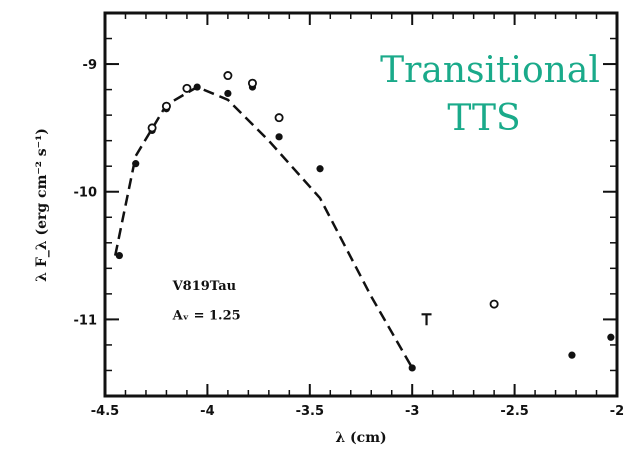  Describe the element at coordinates (360, 438) in the screenshot. I see `x-axis-label: λ (cm)` at that location.